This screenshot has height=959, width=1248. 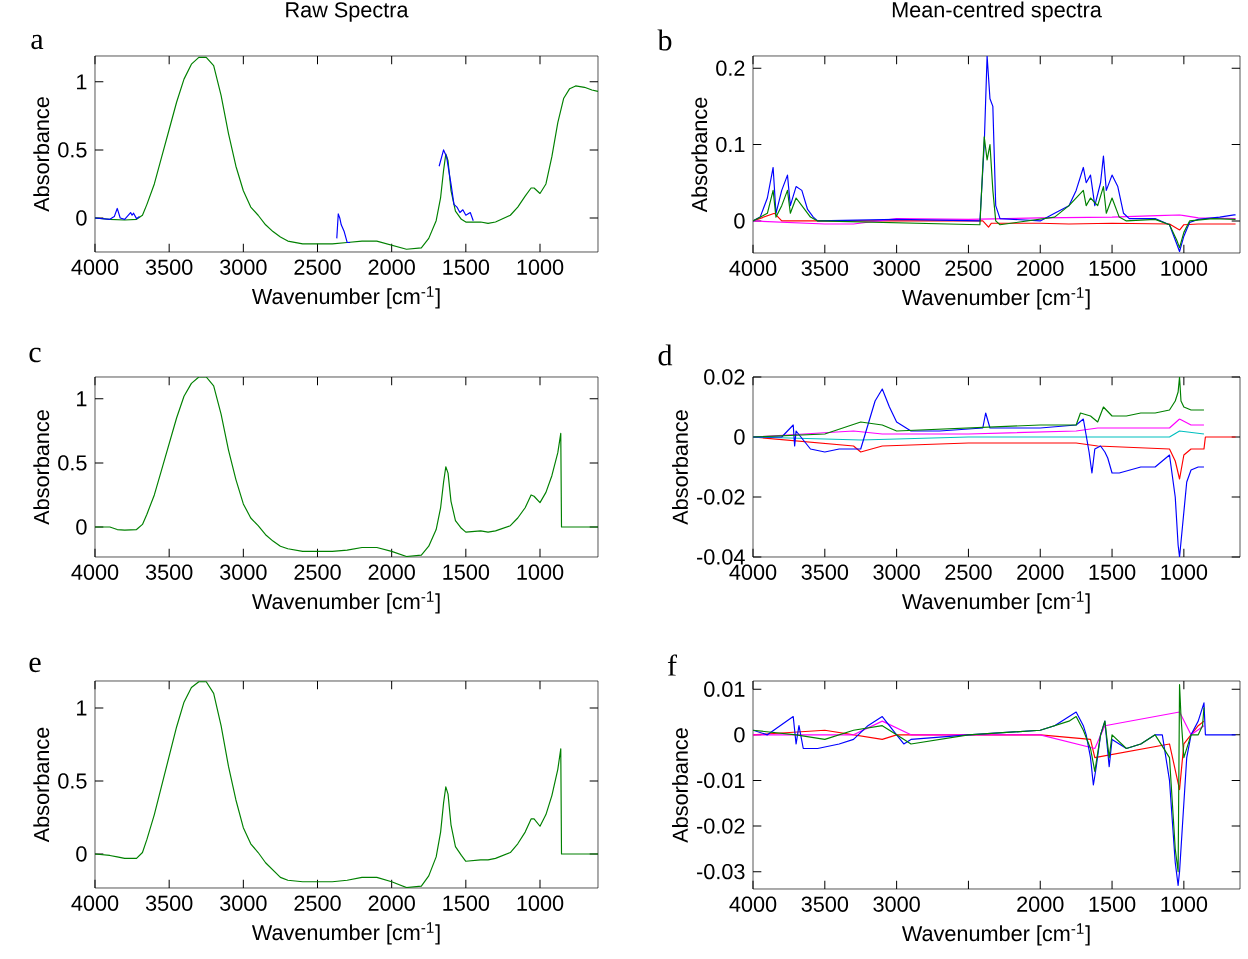 What do you see at coordinates (665, 355) in the screenshot?
I see `text: d` at bounding box center [665, 355].